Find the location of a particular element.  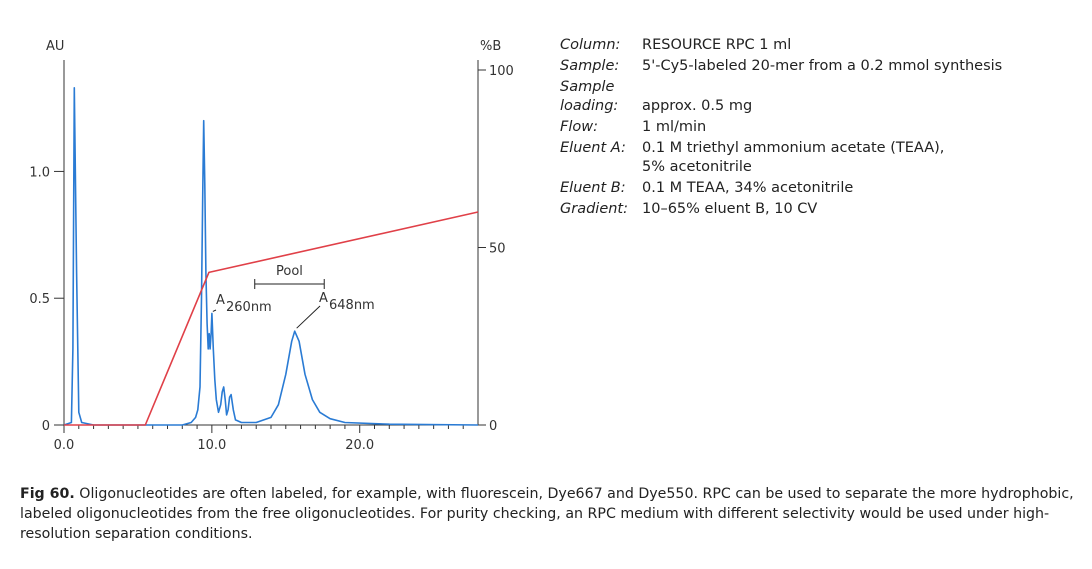

parameter-label: Sample: is located at coordinates (590, 66).